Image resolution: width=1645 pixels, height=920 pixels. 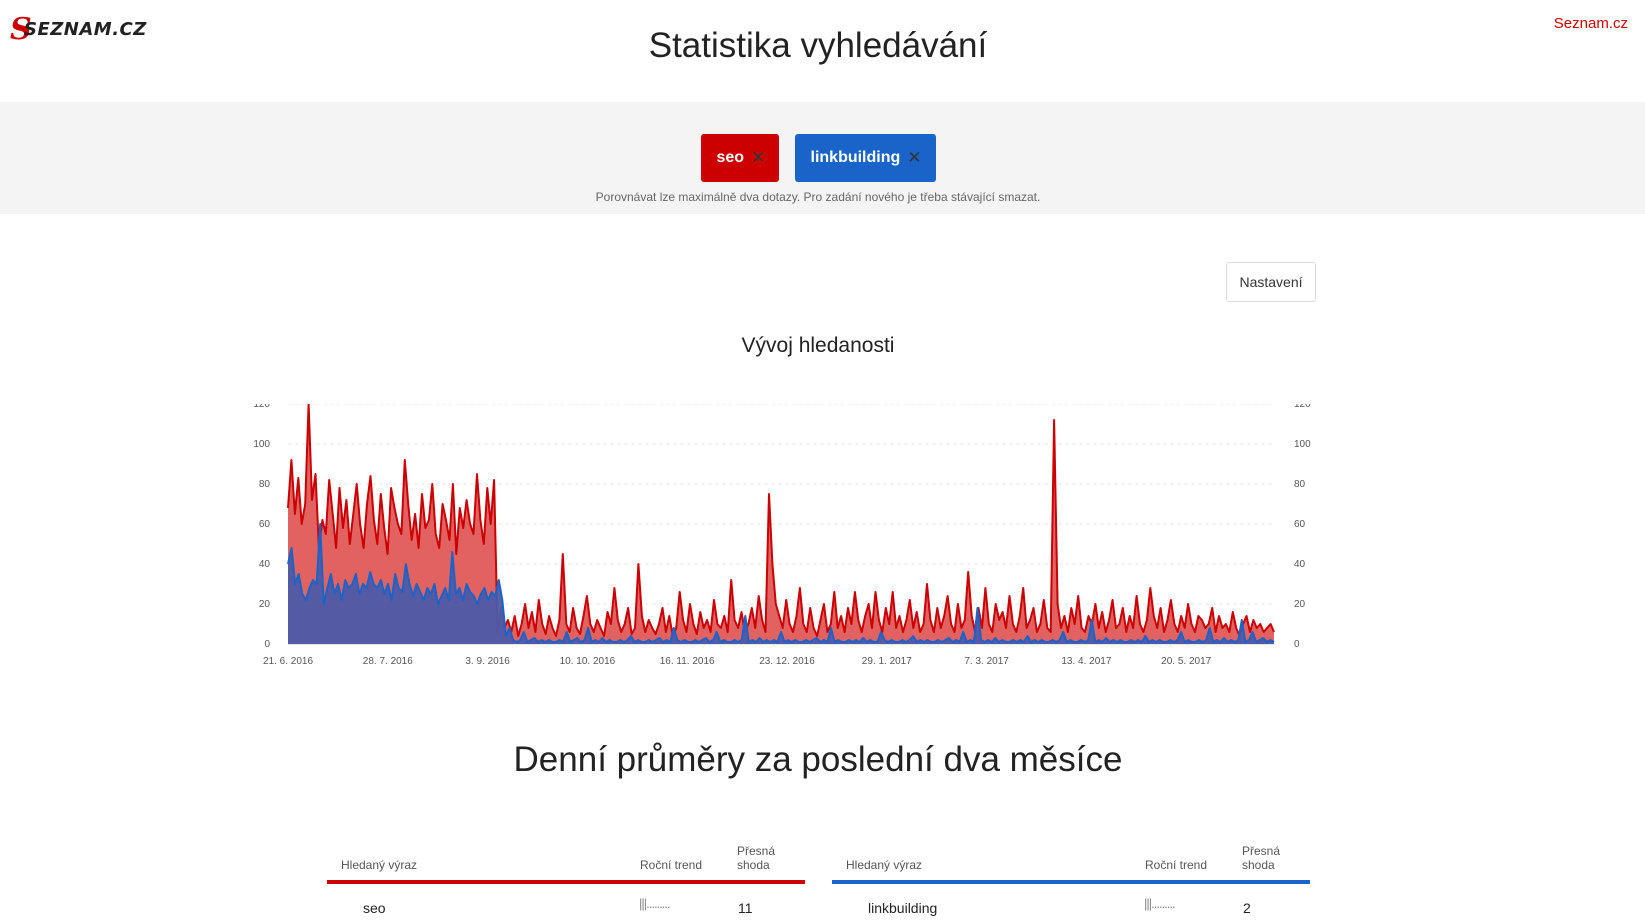 What do you see at coordinates (1086, 661) in the screenshot?
I see `x-tick-label: 13. 4. 2017` at bounding box center [1086, 661].